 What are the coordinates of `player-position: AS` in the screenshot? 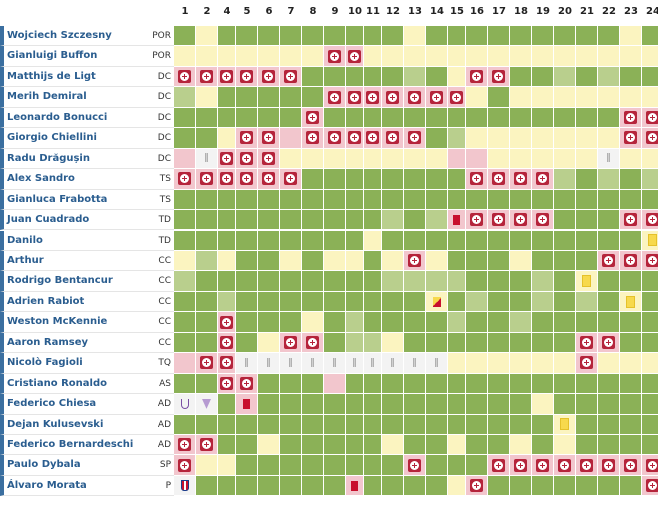 It's located at (165, 383).